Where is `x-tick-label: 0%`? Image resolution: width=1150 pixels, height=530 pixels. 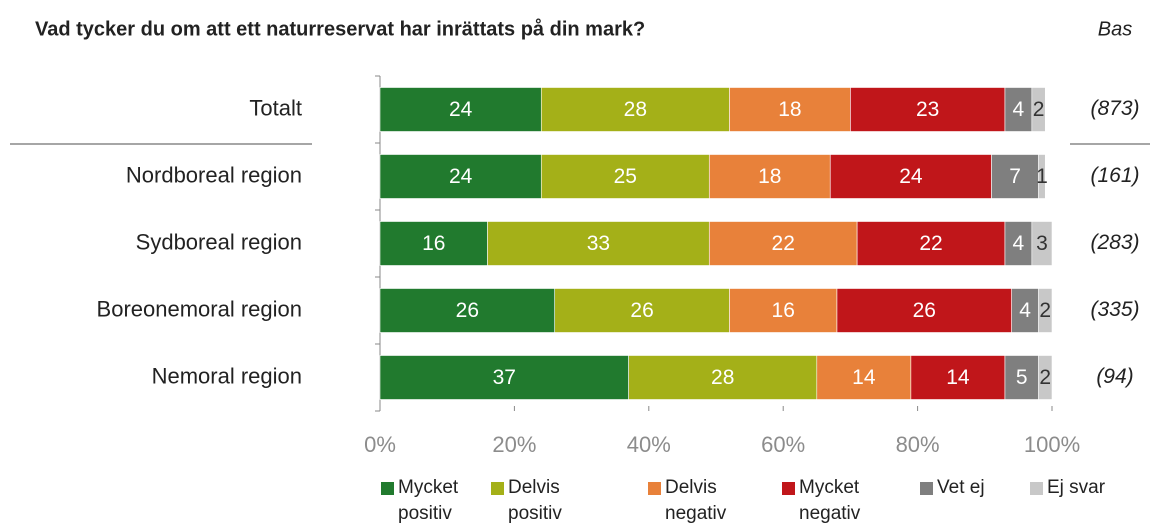
x-tick-label: 0% is located at coordinates (380, 444).